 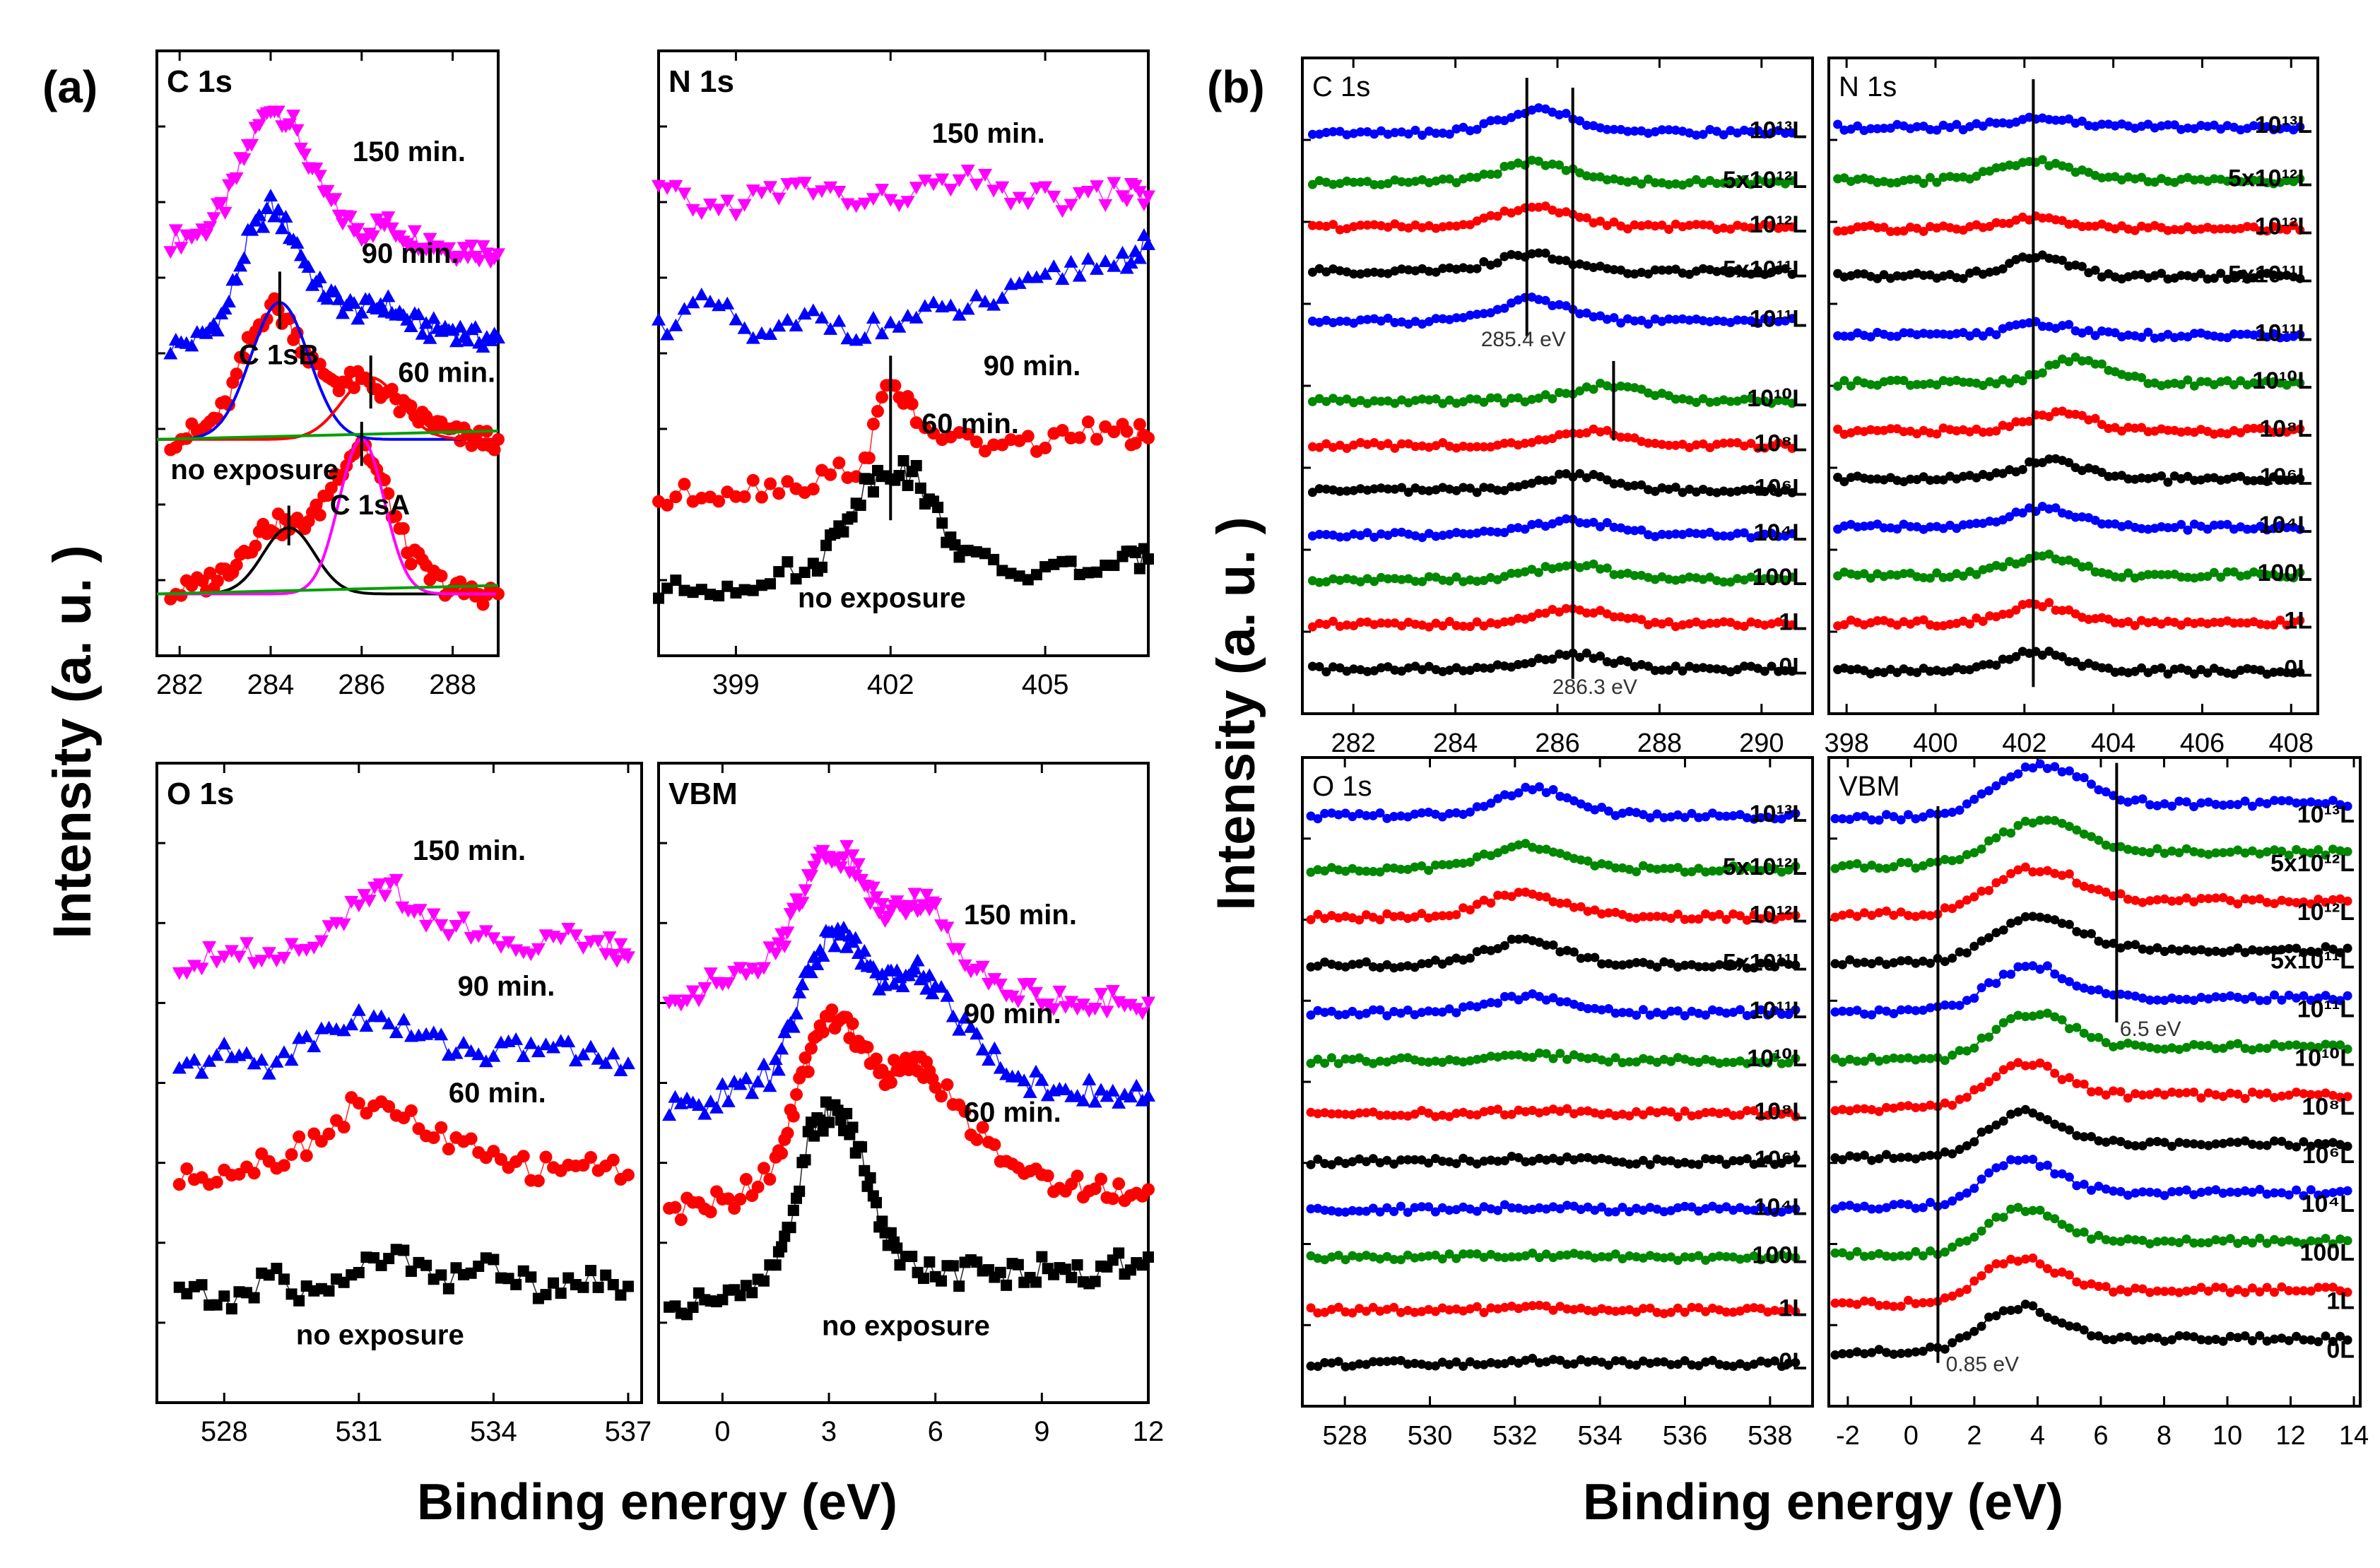 I want to click on exposure-label: 0L, so click(x=2298, y=669).